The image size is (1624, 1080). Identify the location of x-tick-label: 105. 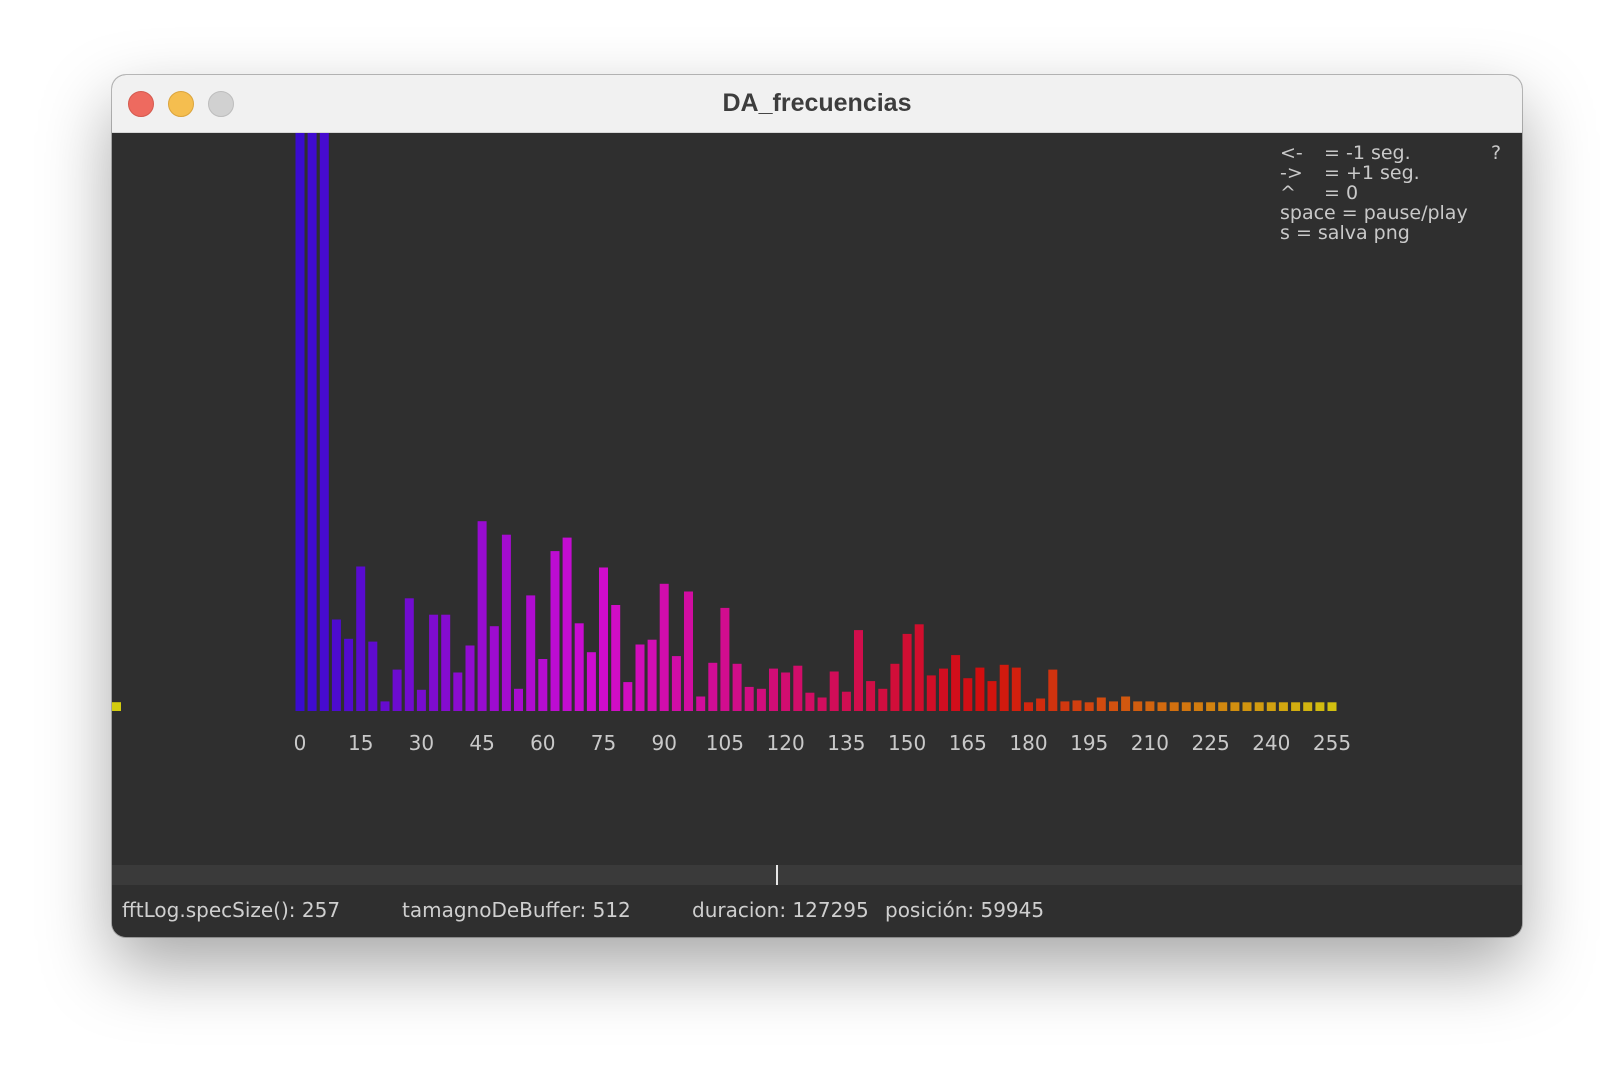
(725, 743).